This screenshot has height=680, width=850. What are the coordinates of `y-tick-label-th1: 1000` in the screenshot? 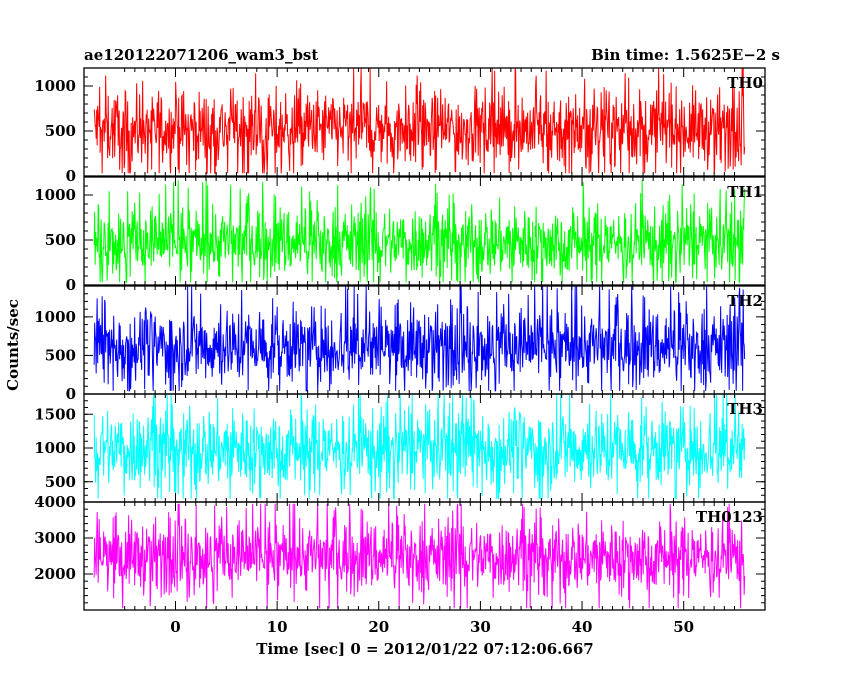 It's located at (55, 195).